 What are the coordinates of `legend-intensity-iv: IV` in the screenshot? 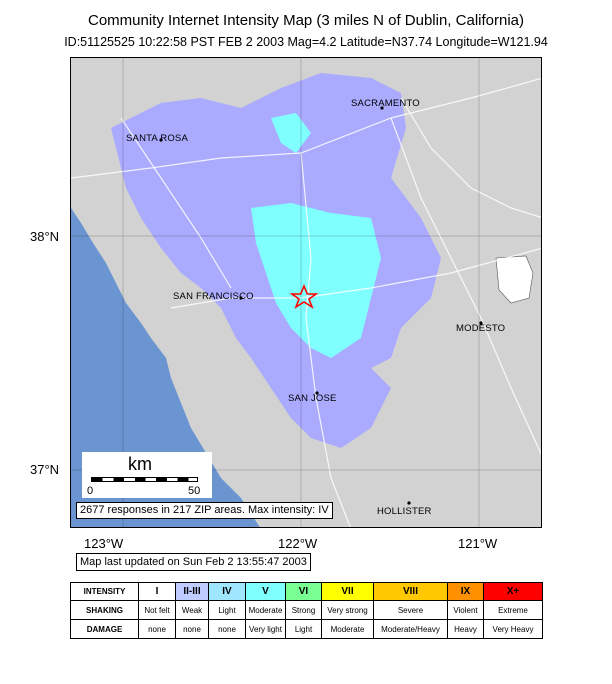 It's located at (227, 591).